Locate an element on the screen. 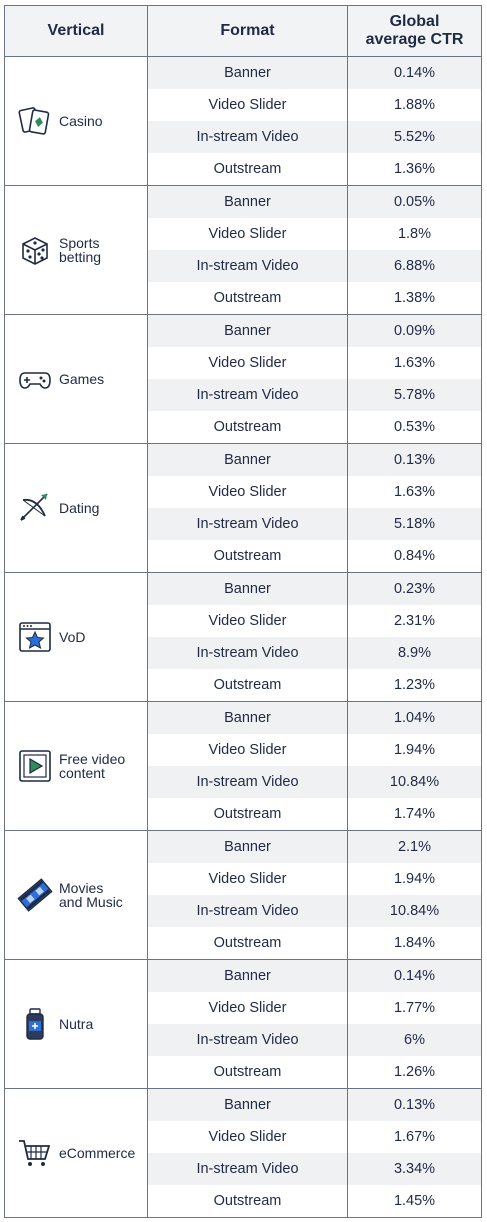 This screenshot has width=487, height=1222. table-row: VoD Banner 0.23% is located at coordinates (243, 637).